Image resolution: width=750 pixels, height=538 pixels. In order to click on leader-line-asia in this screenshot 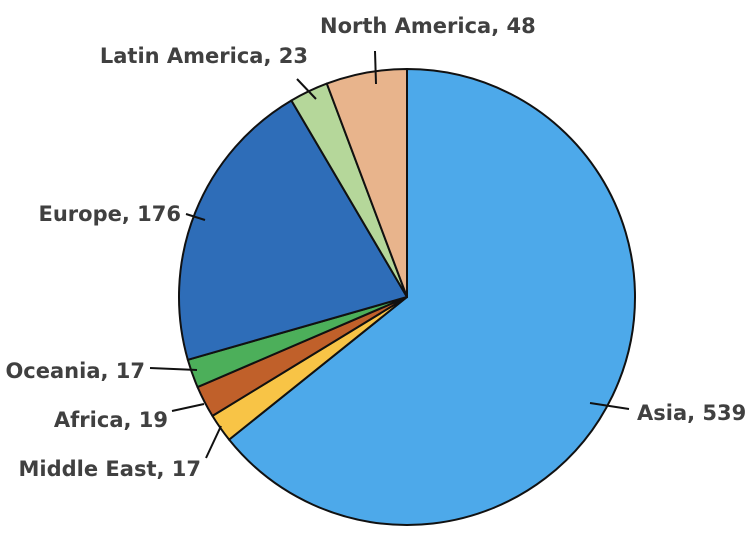, I will do `click(609, 406)`.